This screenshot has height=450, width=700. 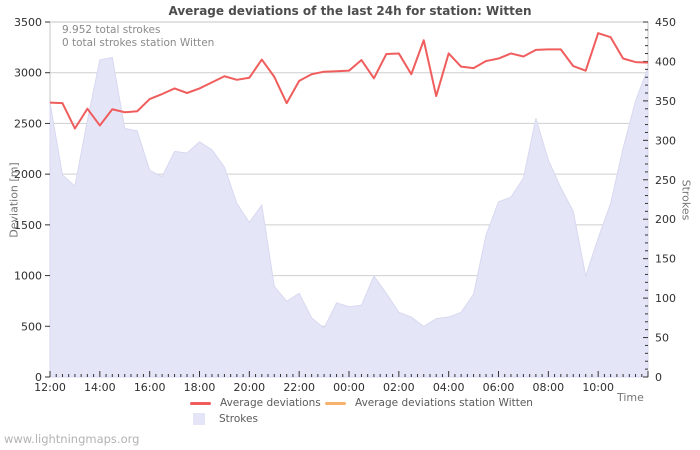 What do you see at coordinates (662, 338) in the screenshot?
I see `svg-text: 50` at bounding box center [662, 338].